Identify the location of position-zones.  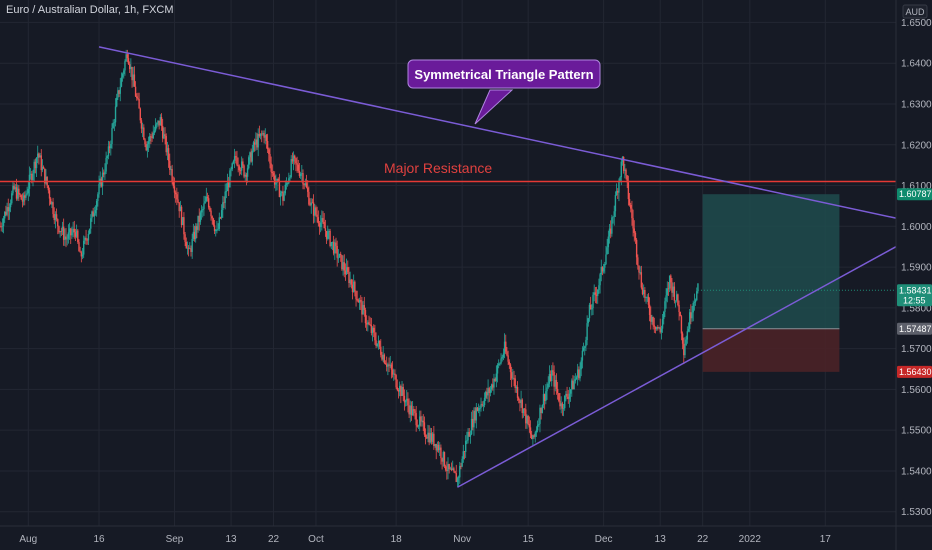
(771, 283).